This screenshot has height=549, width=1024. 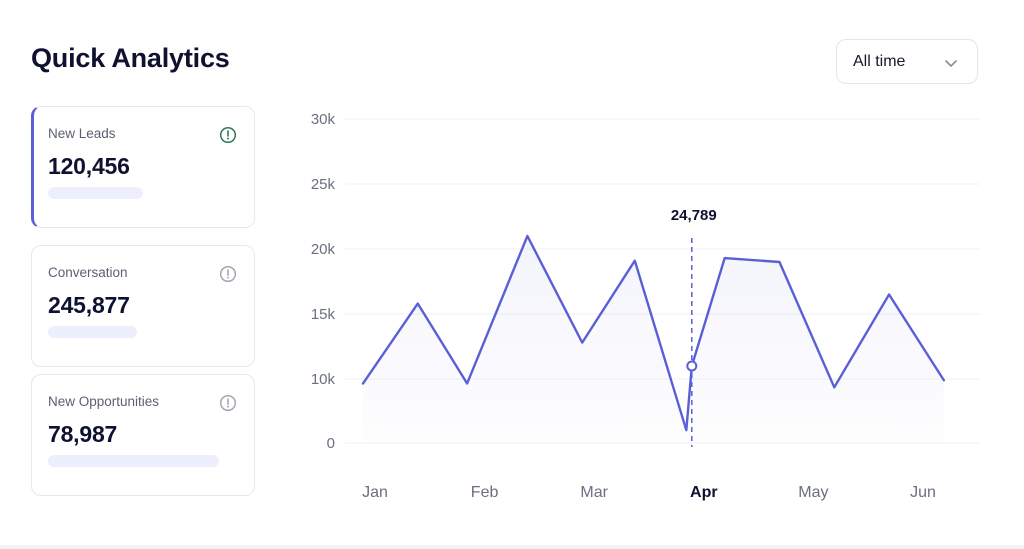 I want to click on metric-card-value: 120,456, so click(x=89, y=166).